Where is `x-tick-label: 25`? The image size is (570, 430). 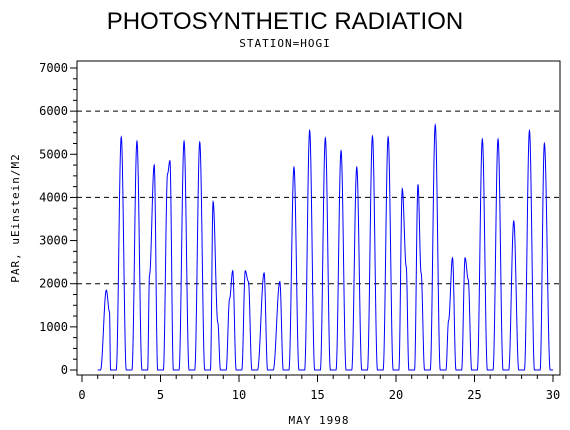
x-tick-label: 25 is located at coordinates (474, 395).